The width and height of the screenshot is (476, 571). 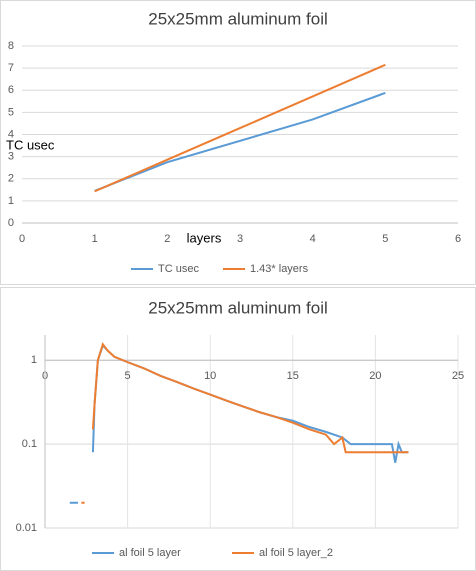 I want to click on y-tick-label: 0, so click(x=11, y=223).